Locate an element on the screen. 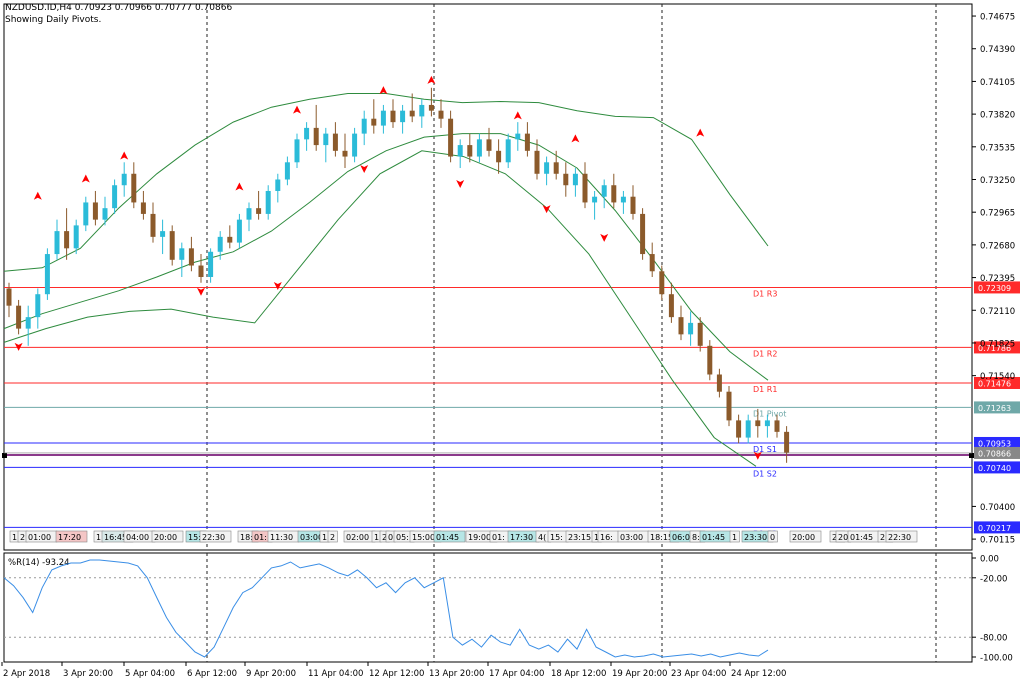 The image size is (1024, 683). date-tick-label: 12 Apr 12:00 is located at coordinates (396, 674).